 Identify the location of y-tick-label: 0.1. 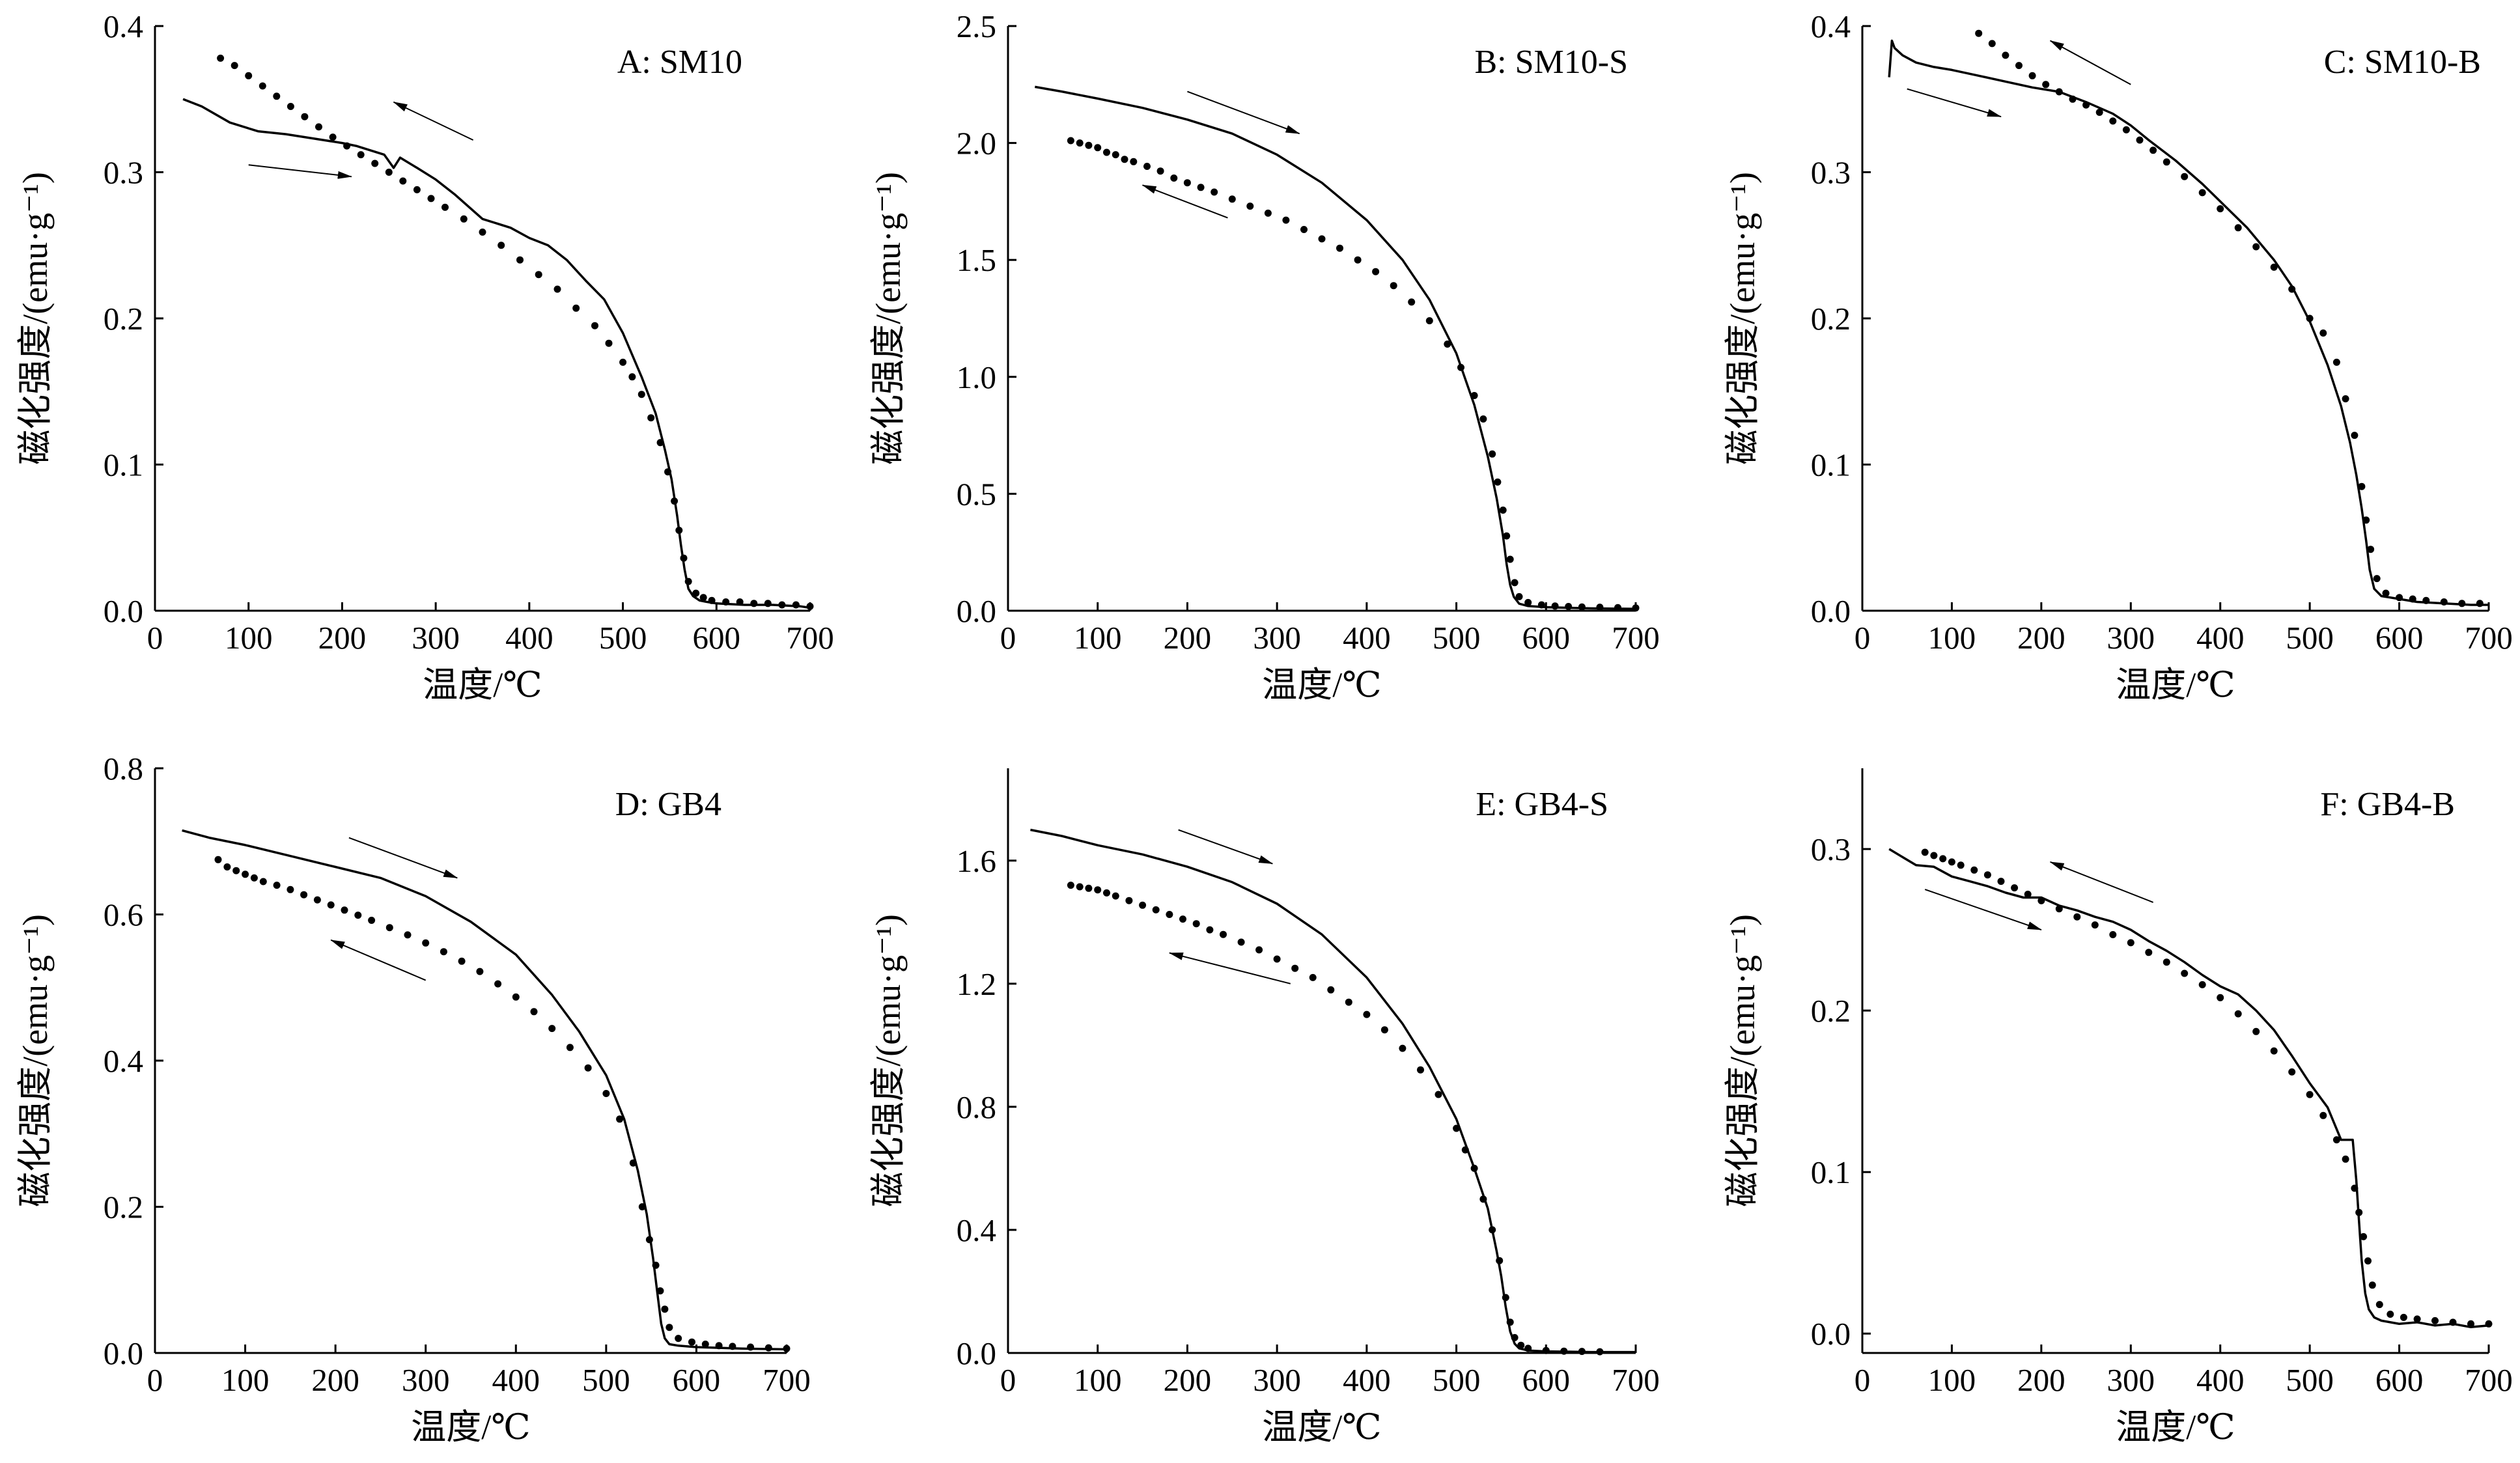
(124, 465).